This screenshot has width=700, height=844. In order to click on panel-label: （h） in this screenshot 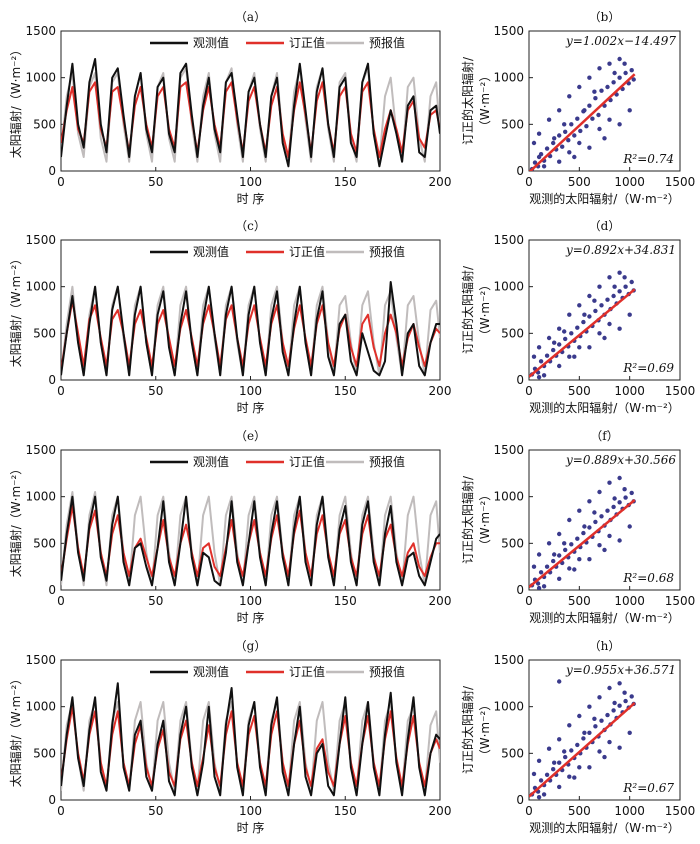, I will do `click(605, 646)`.